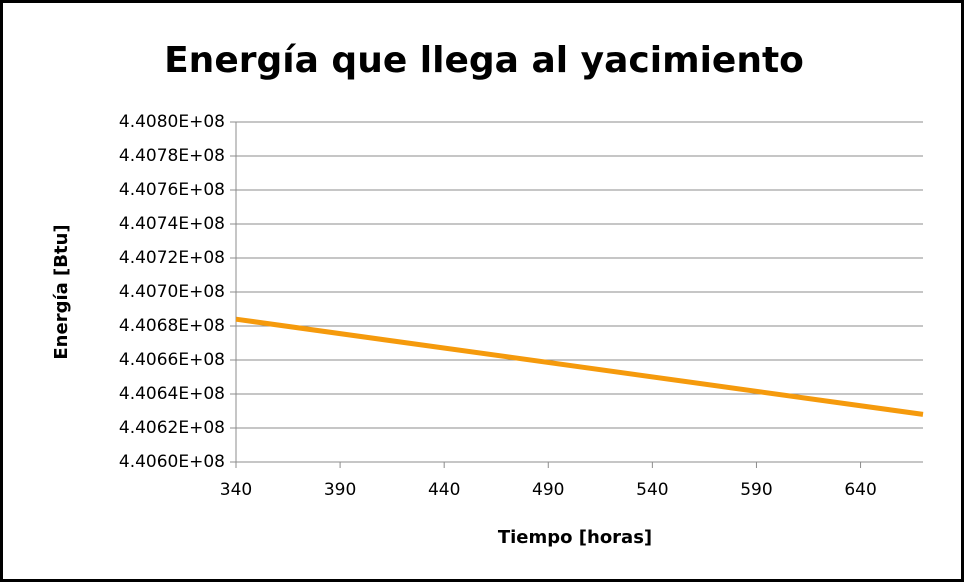 This screenshot has height=582, width=964. I want to click on y-tick-label: 4.4064E+08, so click(172, 394).